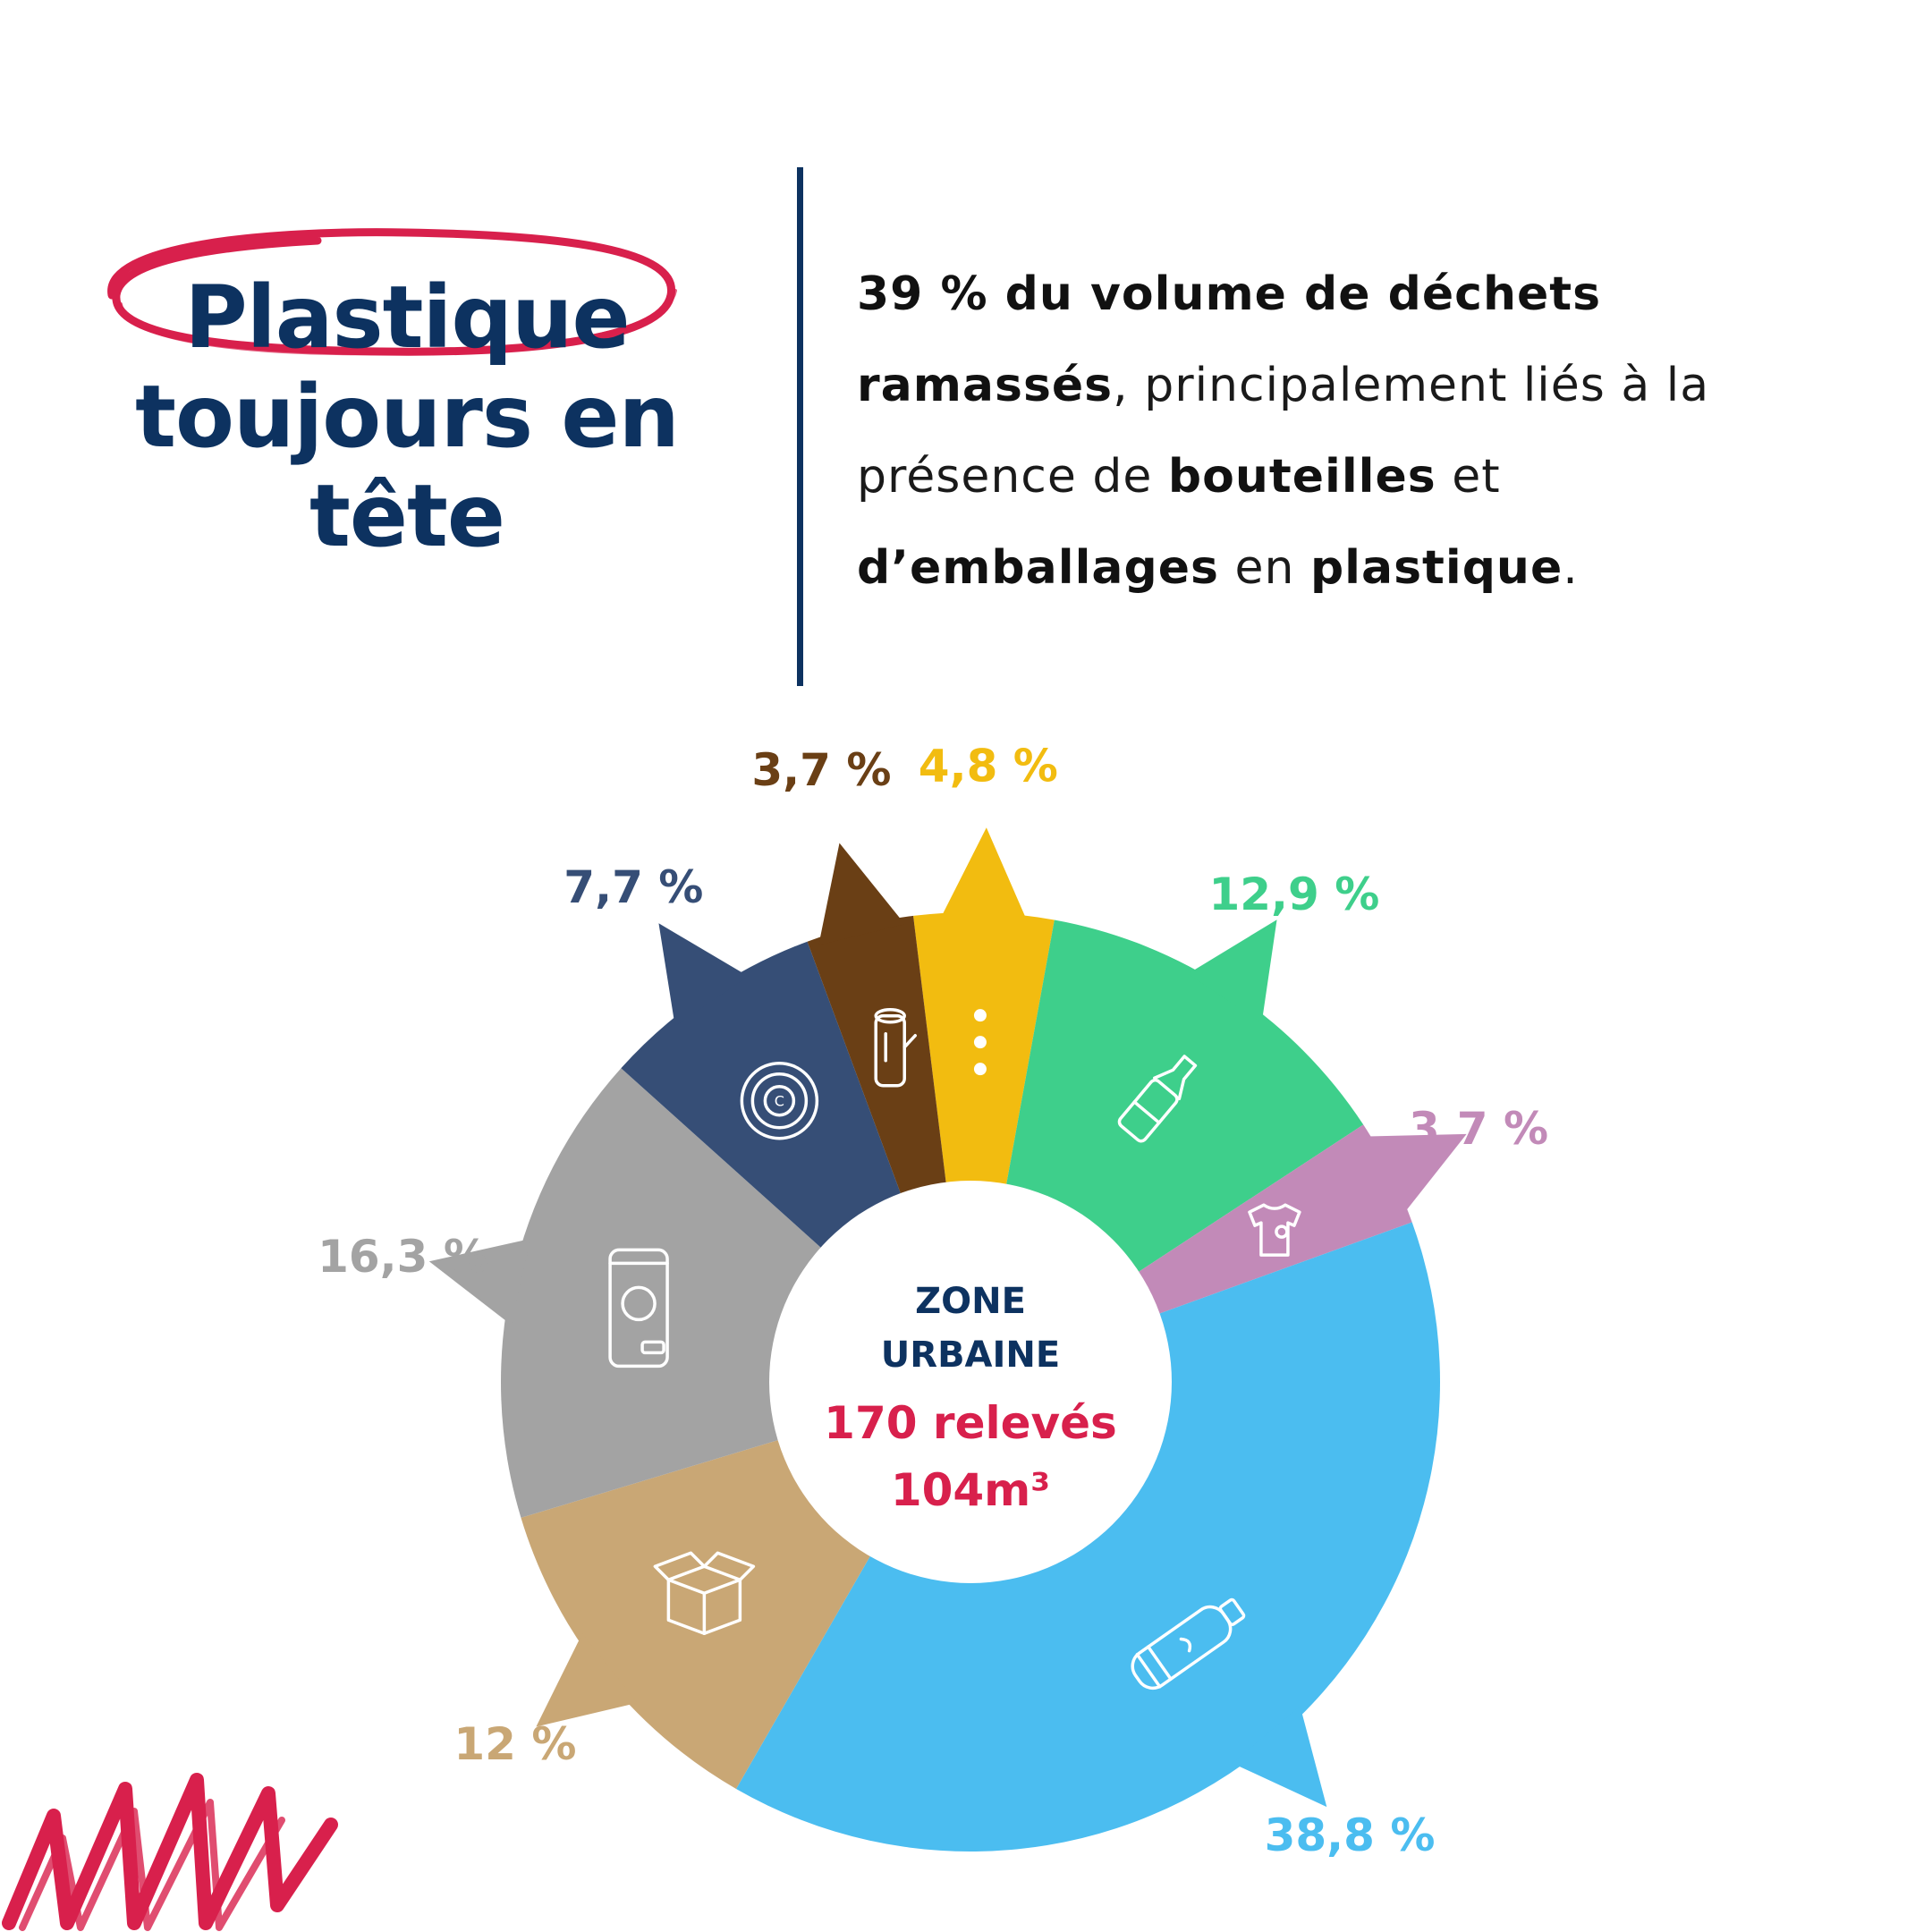 The width and height of the screenshot is (1932, 1932). Describe the element at coordinates (704, 1593) in the screenshot. I see `cardboard-box-icon` at that location.